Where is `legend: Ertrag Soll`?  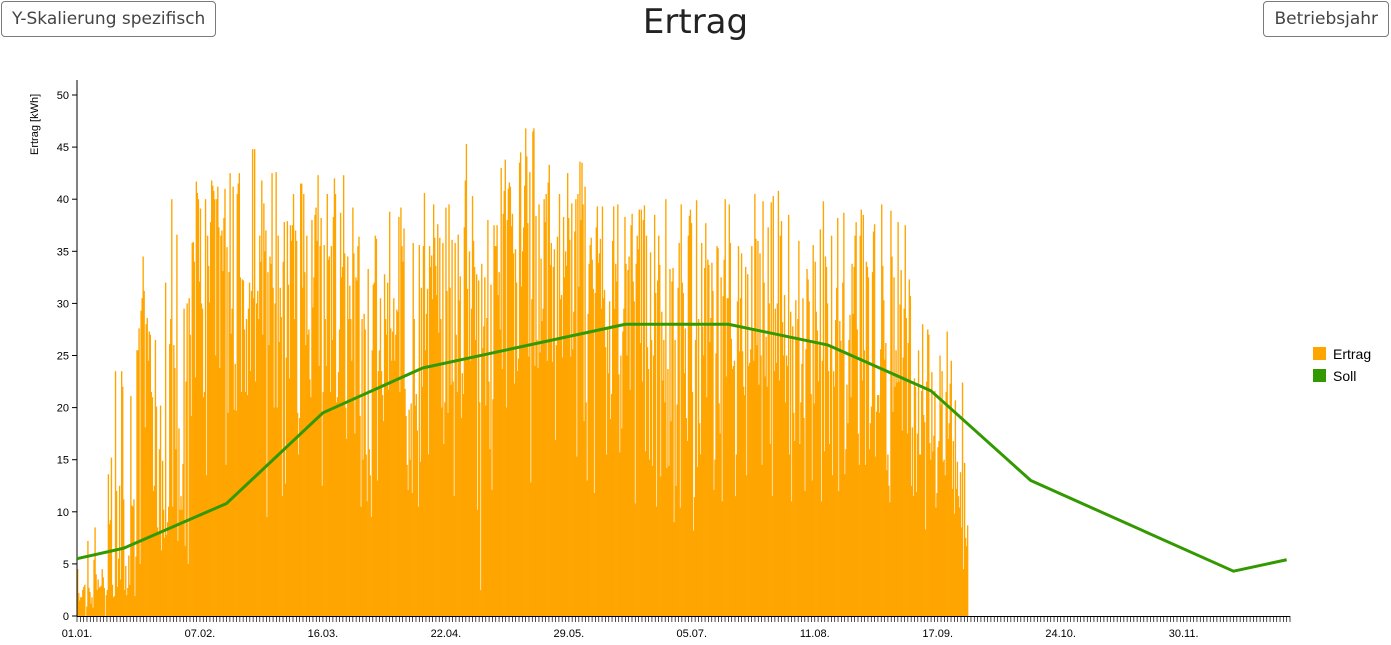
legend: Ertrag Soll is located at coordinates (1342, 365).